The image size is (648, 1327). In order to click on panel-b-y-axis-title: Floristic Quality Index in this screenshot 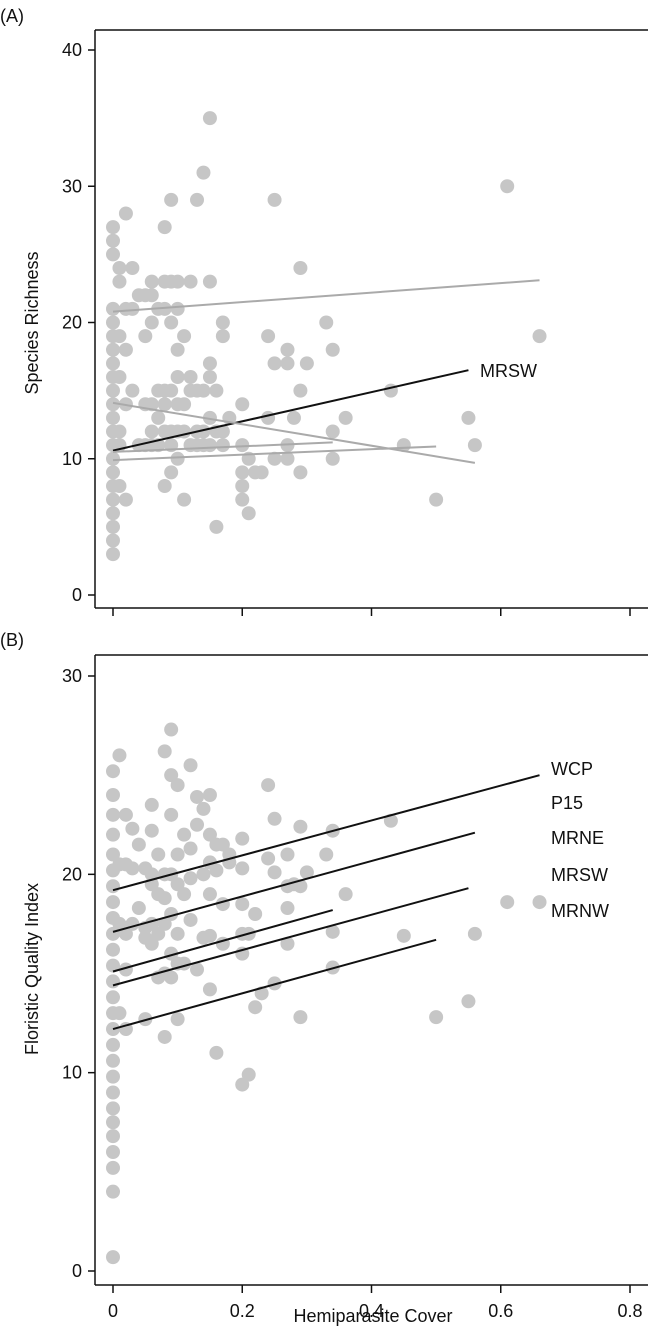, I will do `click(32, 969)`.